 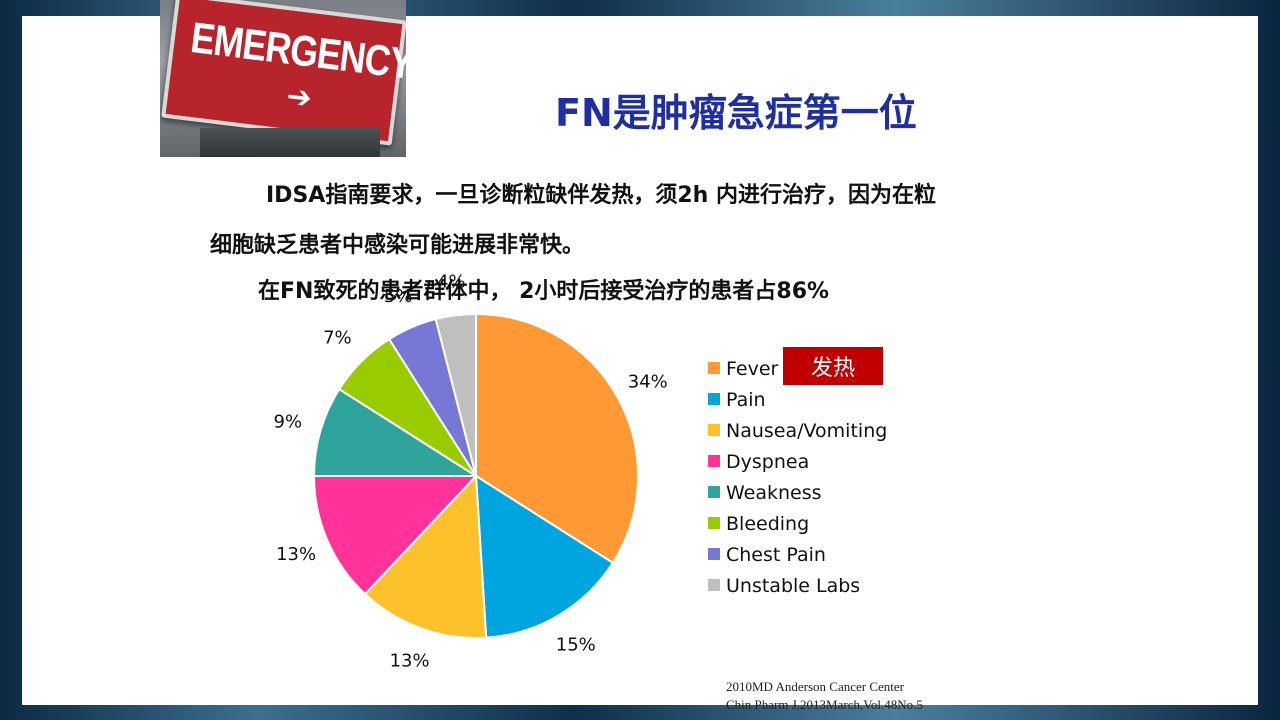 What do you see at coordinates (576, 645) in the screenshot?
I see `data-label-pain: 15%` at bounding box center [576, 645].